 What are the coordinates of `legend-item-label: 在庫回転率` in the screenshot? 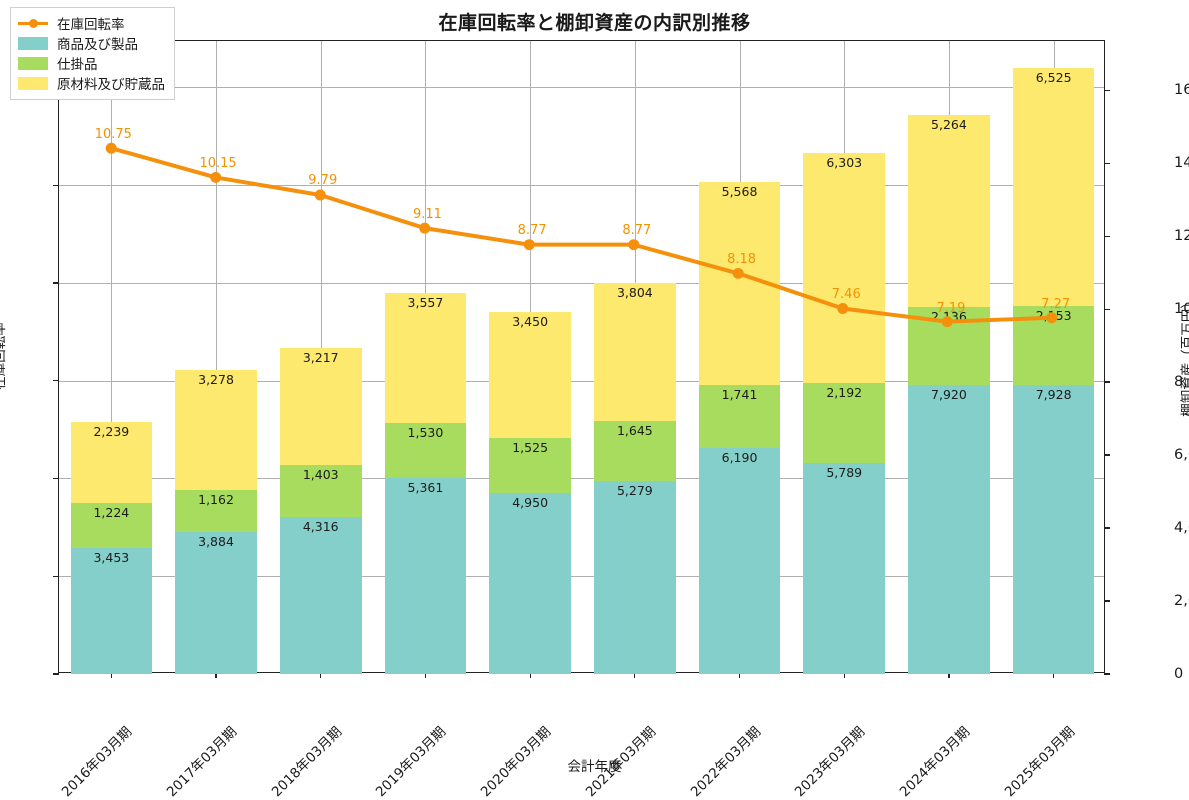 It's located at (91, 25).